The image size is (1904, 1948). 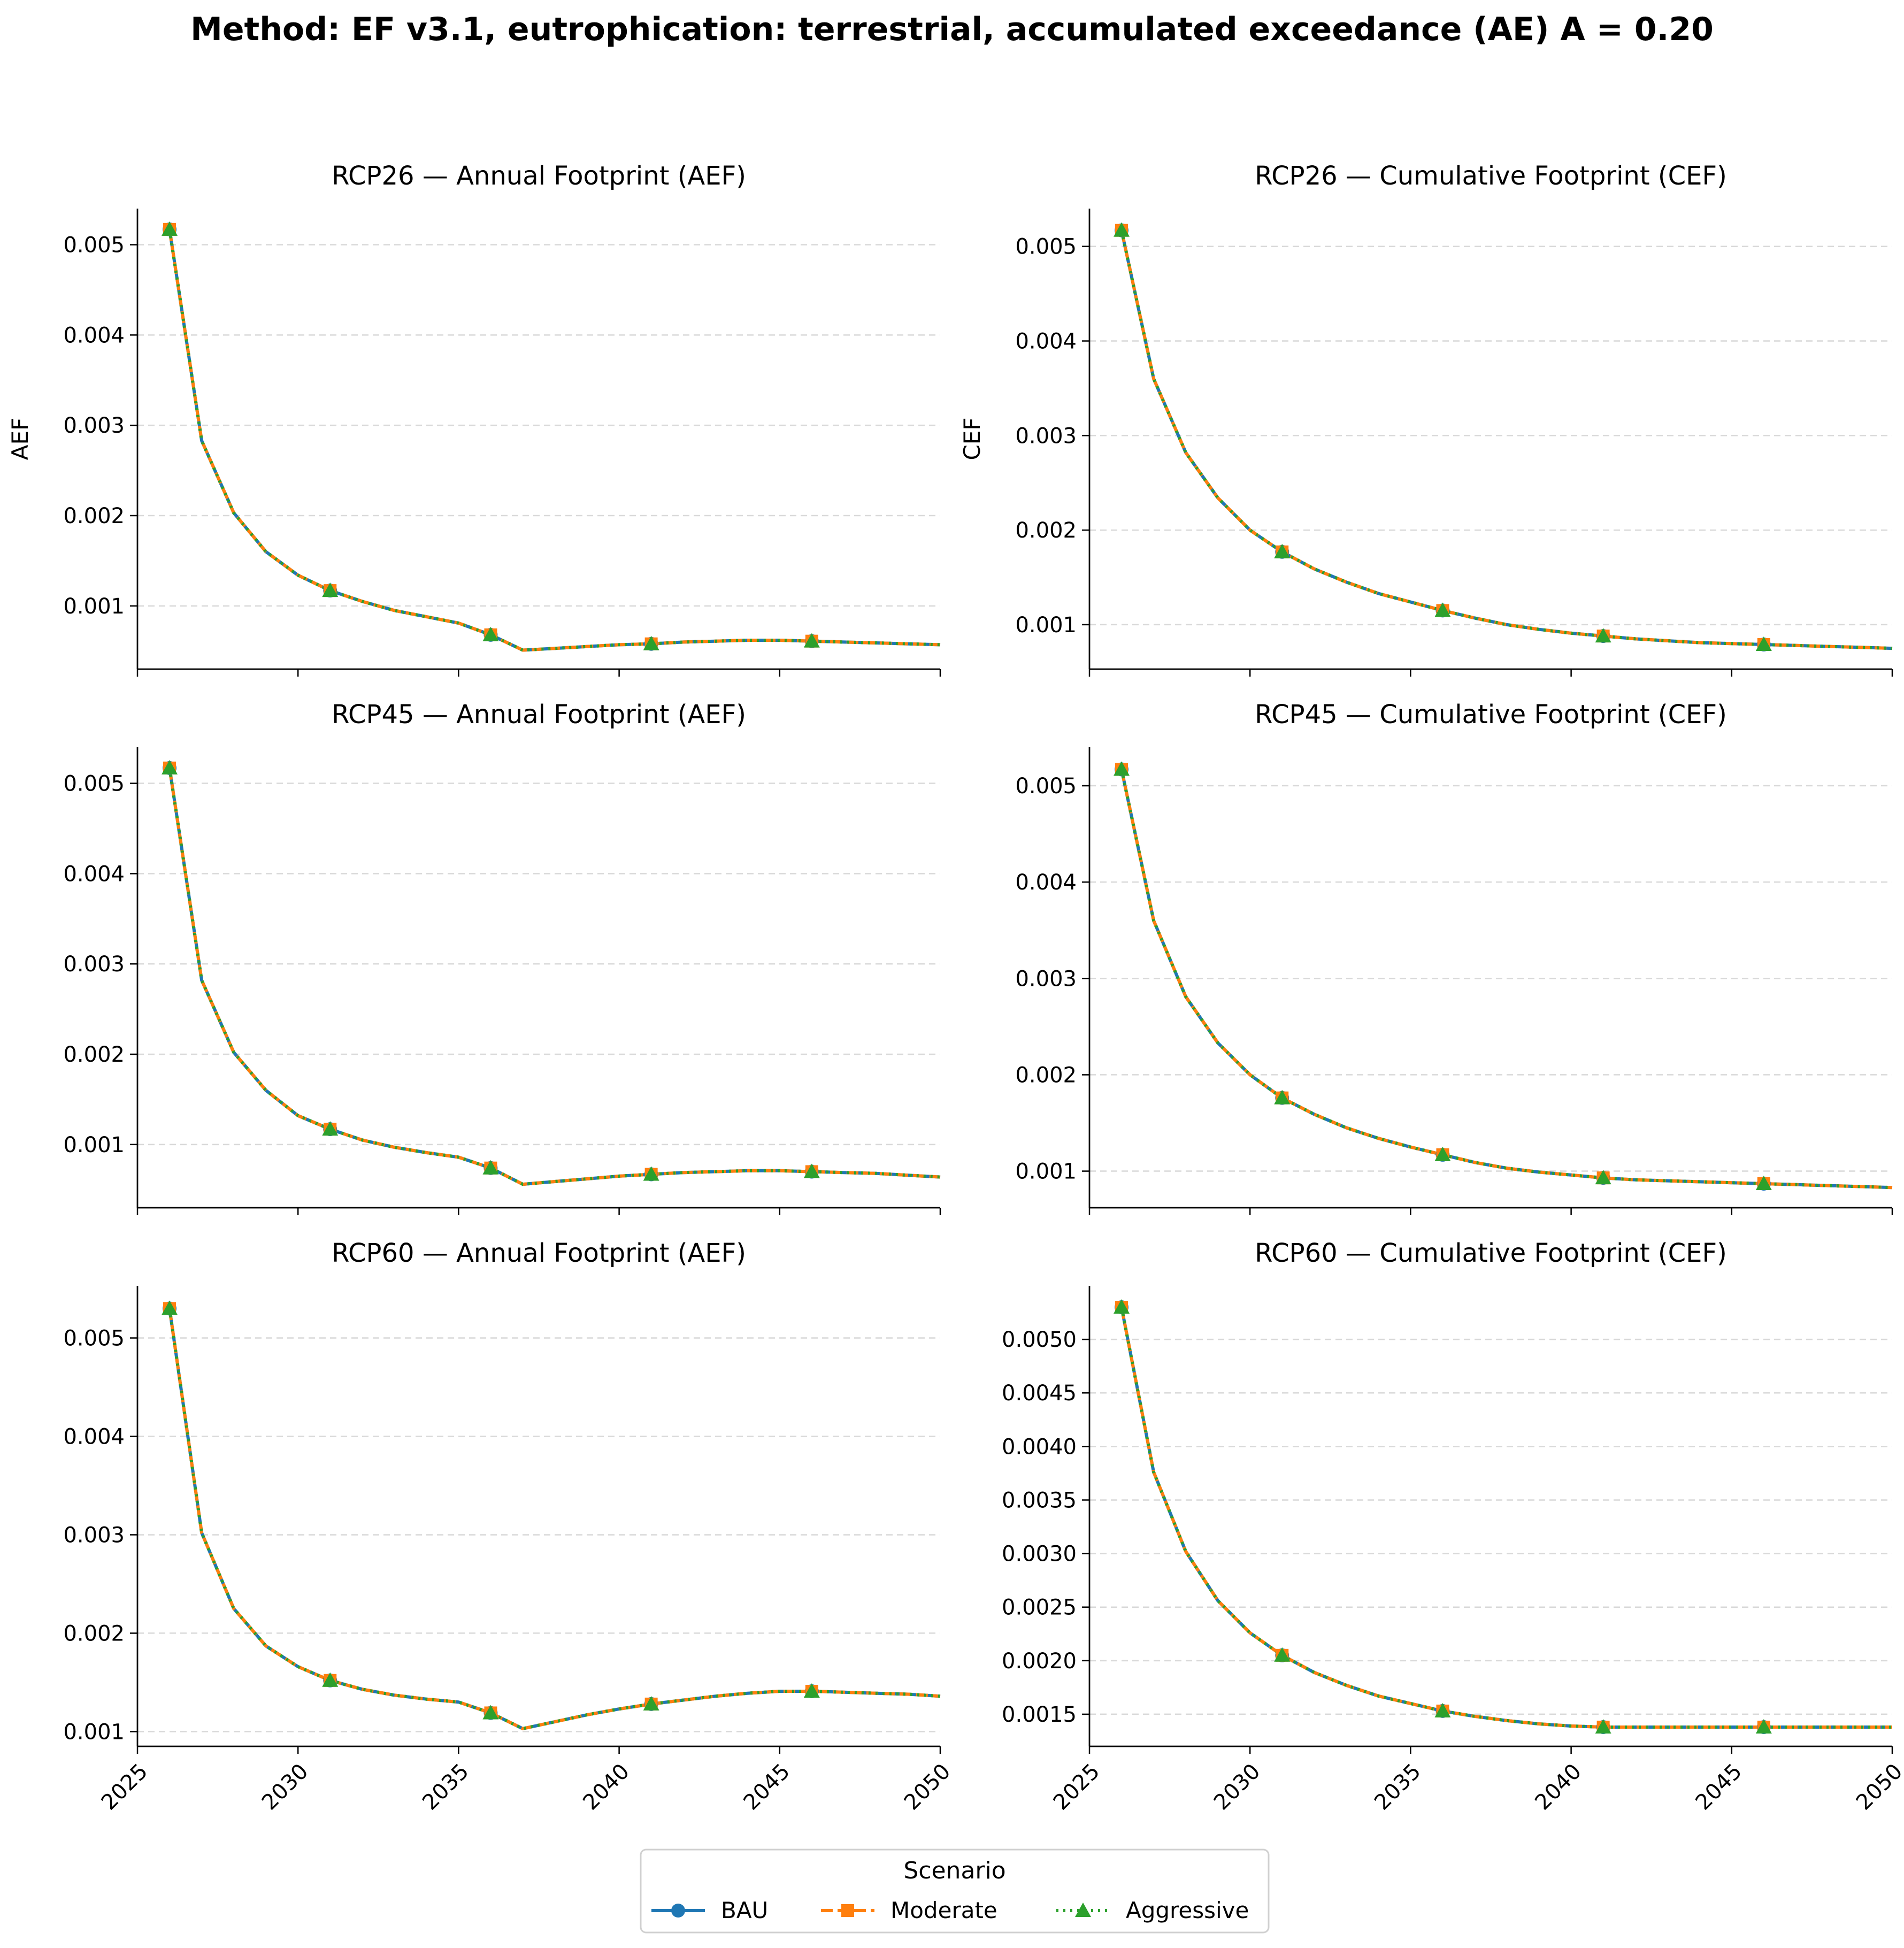 I want to click on y-tick-label: 0.0025, so click(x=1039, y=1608).